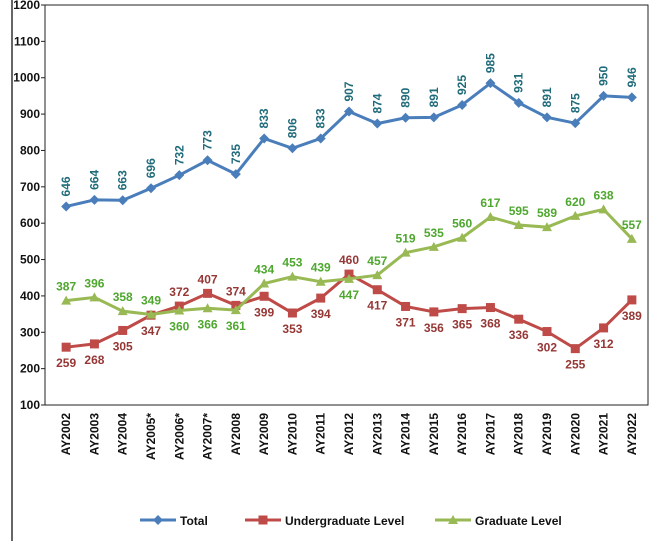 Image resolution: width=660 pixels, height=546 pixels. What do you see at coordinates (292, 329) in the screenshot?
I see `data-label: 353` at bounding box center [292, 329].